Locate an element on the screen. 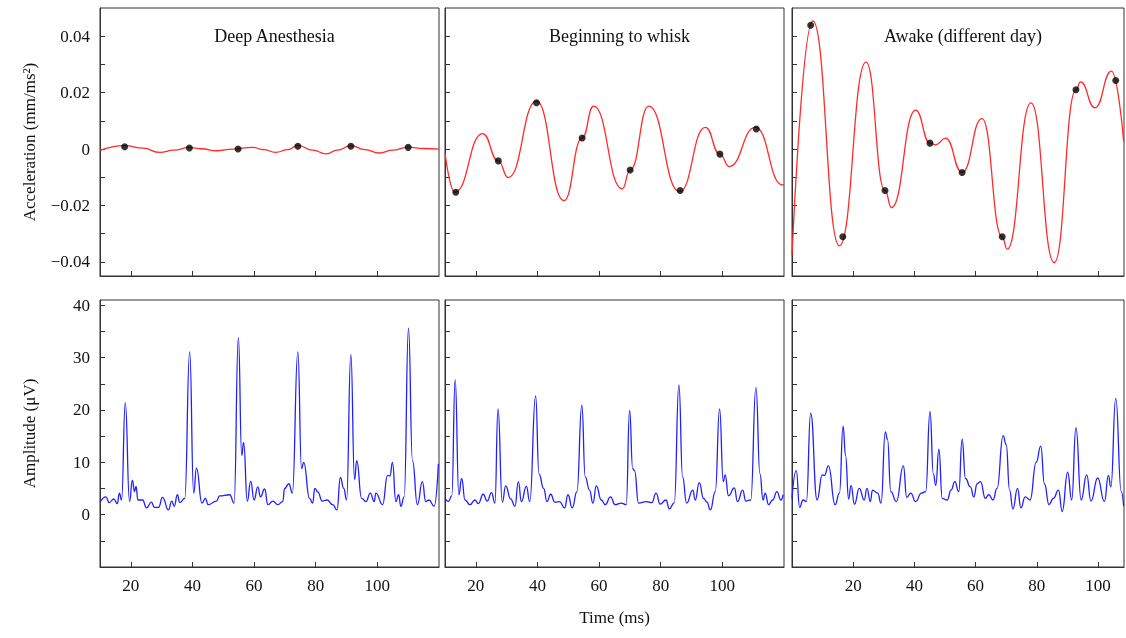 This screenshot has width=1126, height=638. y-tick-label: 40 is located at coordinates (81, 305).